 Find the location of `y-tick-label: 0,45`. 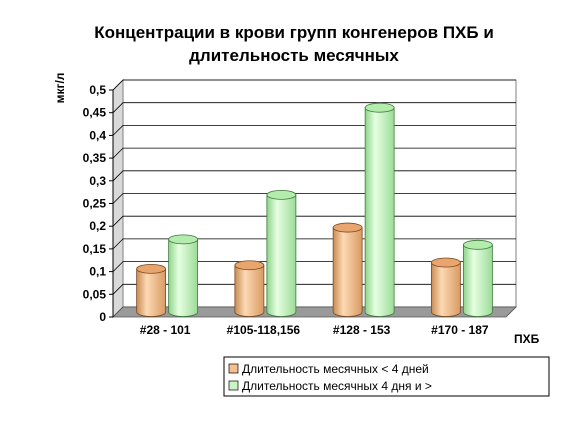

y-tick-label: 0,45 is located at coordinates (95, 113).